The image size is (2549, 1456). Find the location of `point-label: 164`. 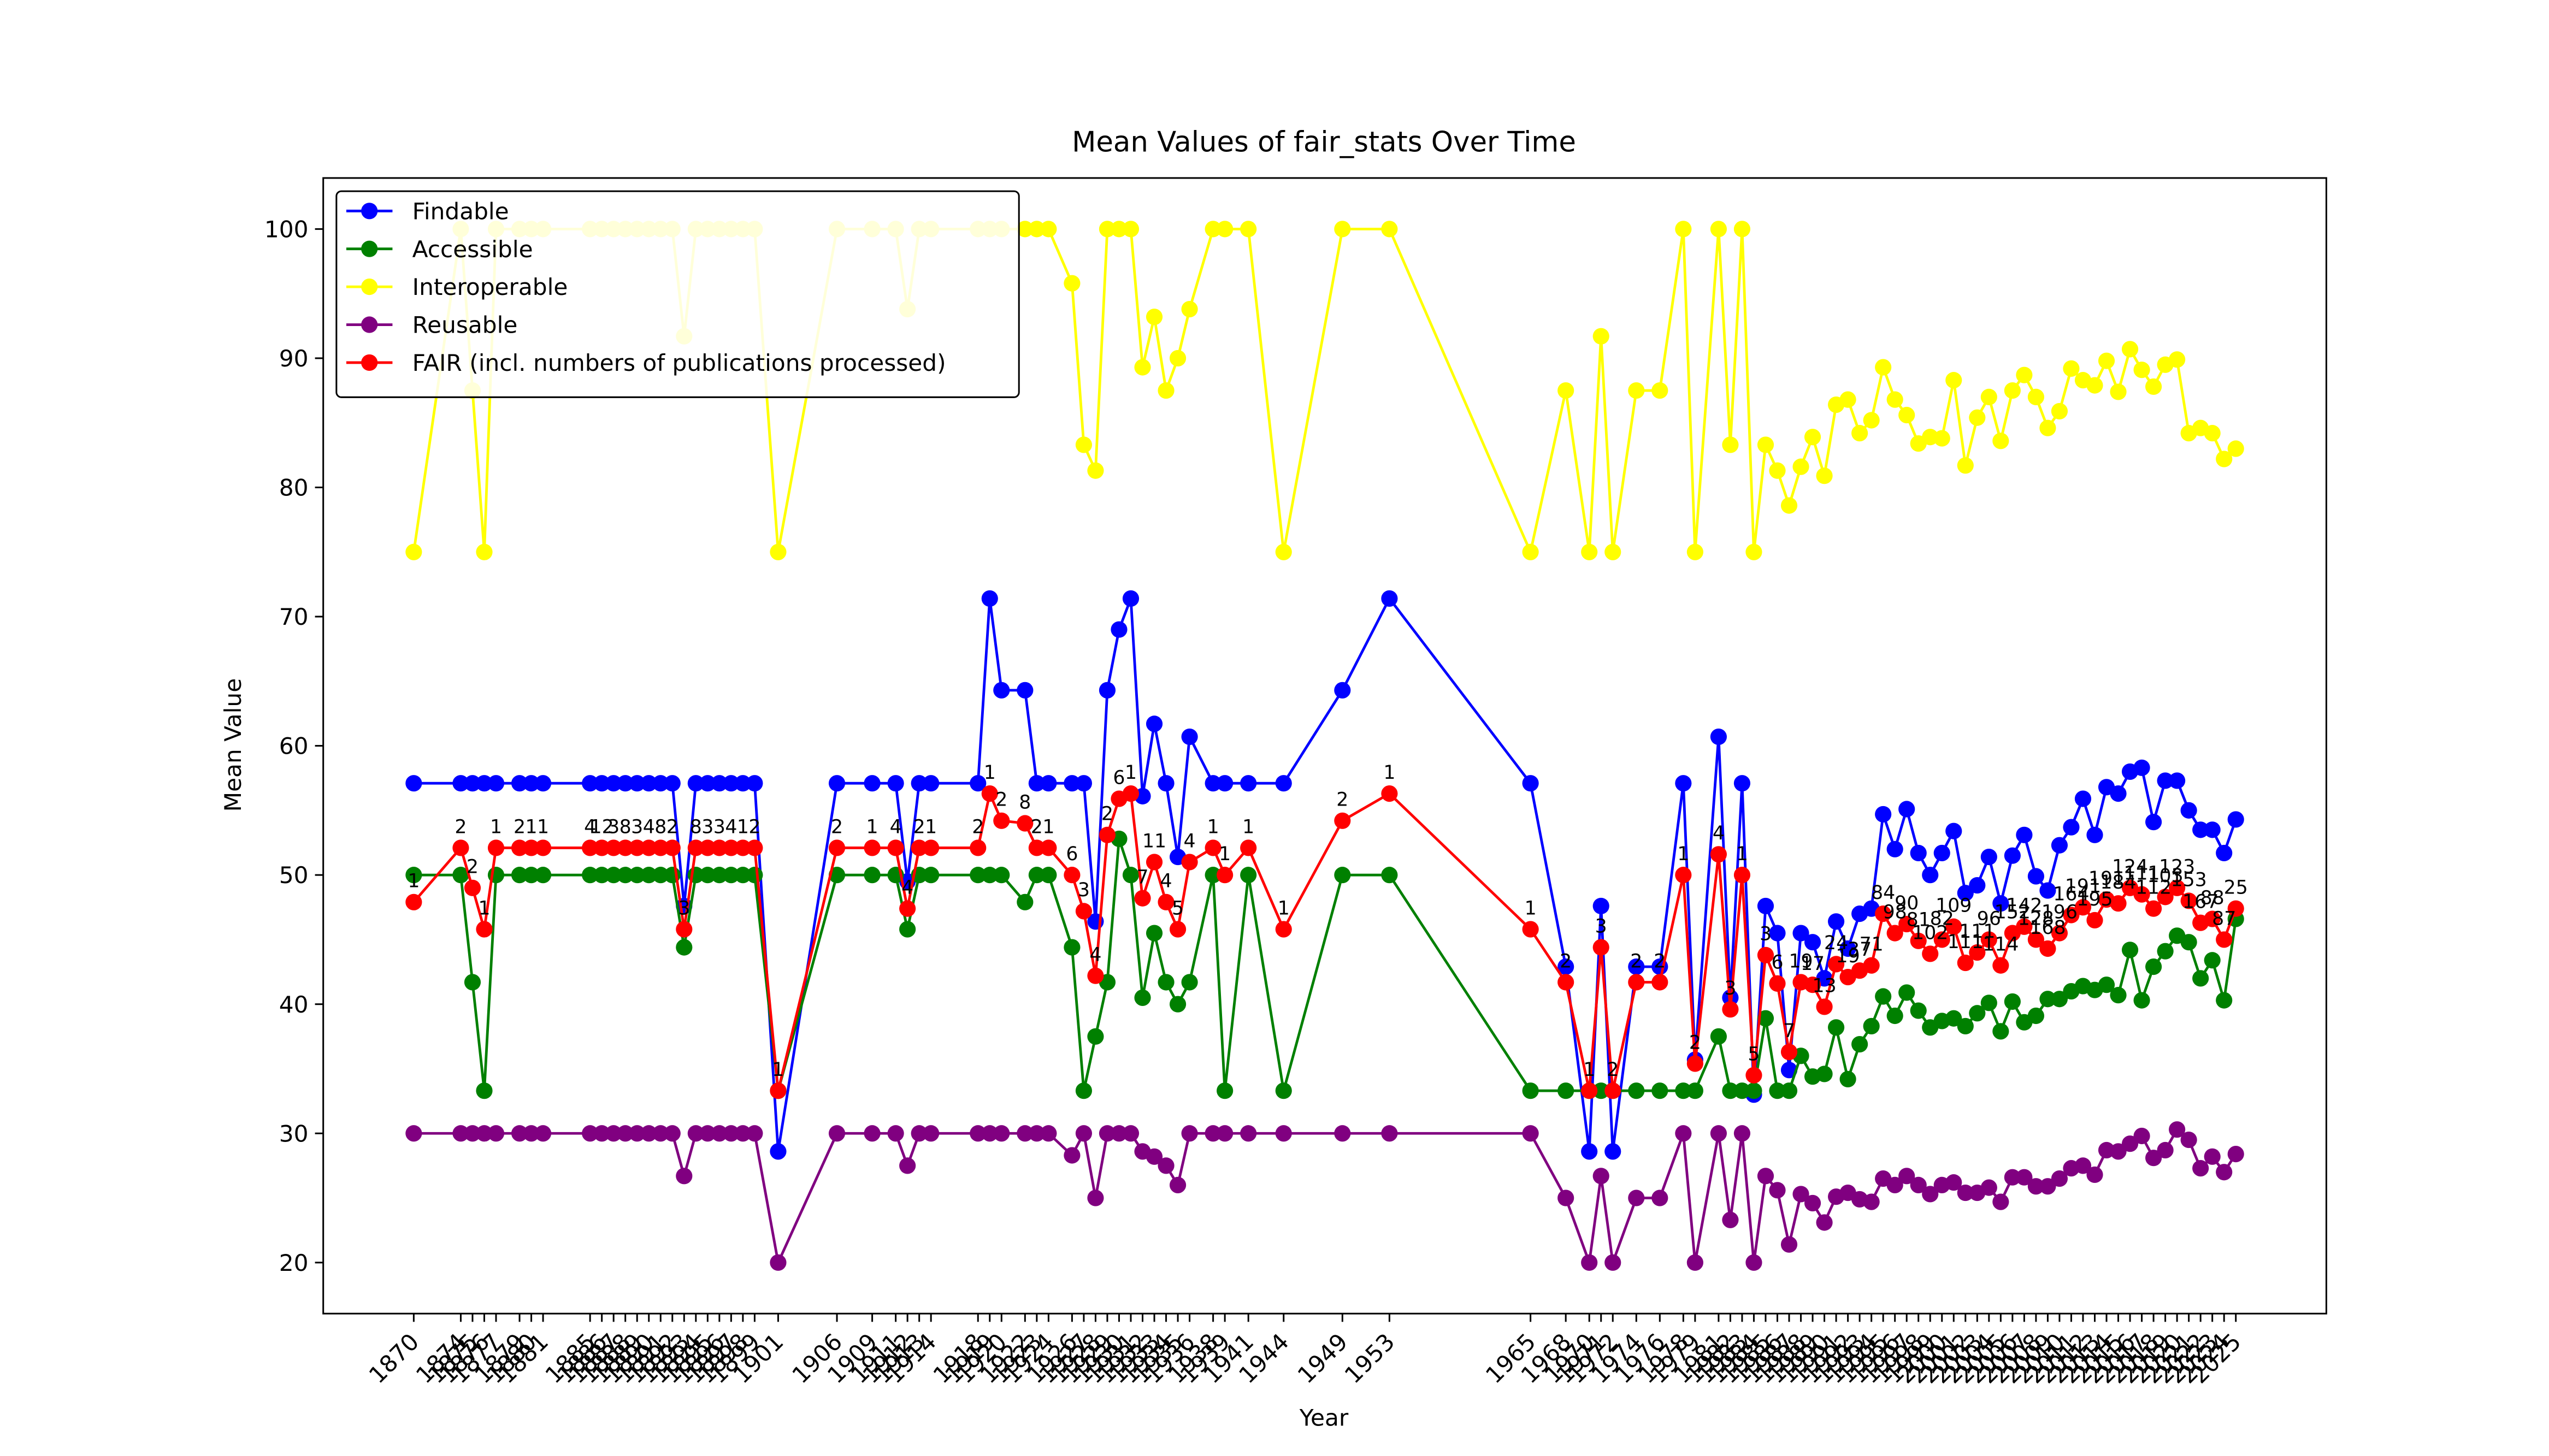

point-label: 164 is located at coordinates (2071, 894).